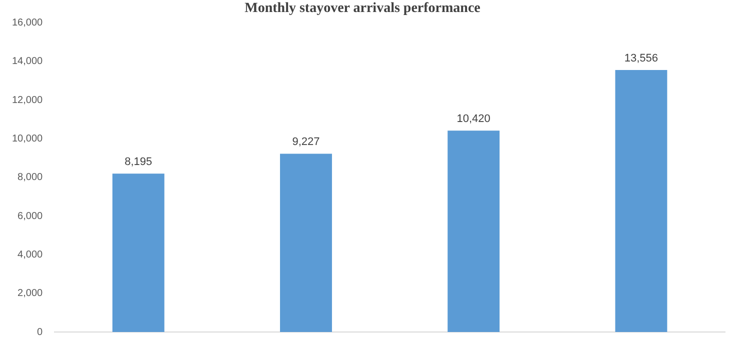 The width and height of the screenshot is (730, 350). Describe the element at coordinates (31, 178) in the screenshot. I see `y-tick-label: 8,000` at that location.